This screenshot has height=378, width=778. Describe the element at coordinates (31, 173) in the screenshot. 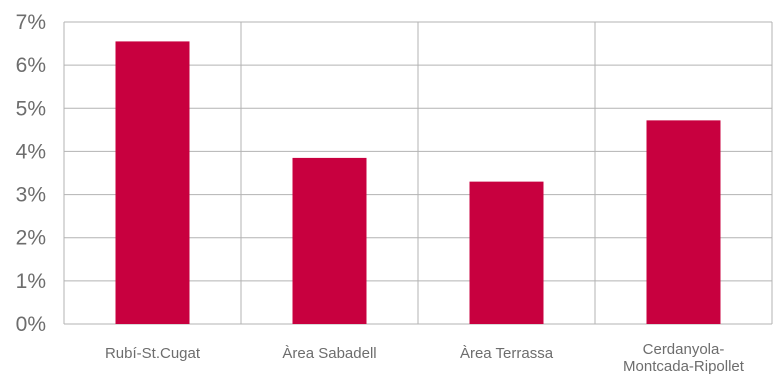

I see `y-axis-ticks: 0% 1% 2% 3% 4% 5% 6% 7%` at that location.